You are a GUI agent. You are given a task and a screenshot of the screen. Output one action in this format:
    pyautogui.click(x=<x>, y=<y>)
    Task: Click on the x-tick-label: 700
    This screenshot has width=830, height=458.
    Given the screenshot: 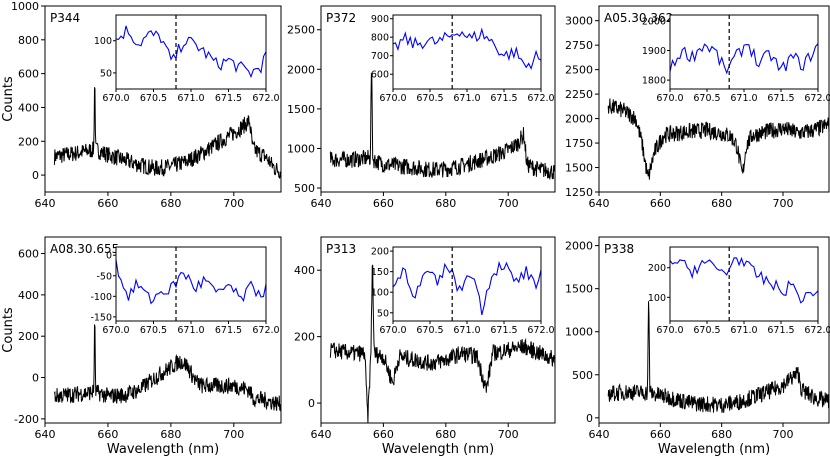 What is the action you would take?
    pyautogui.click(x=233, y=203)
    